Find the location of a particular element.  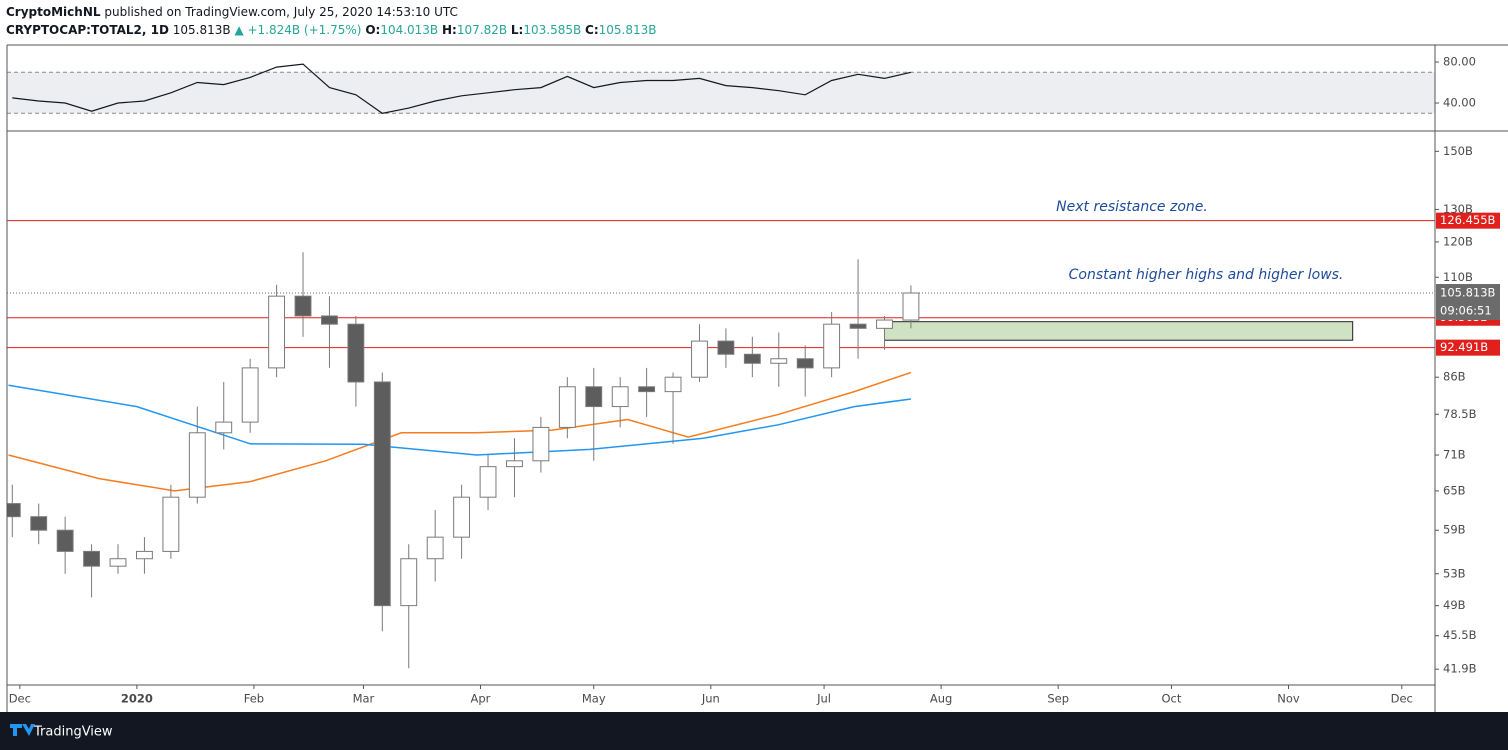

y-tick-label: 45.5B is located at coordinates (1460, 635).